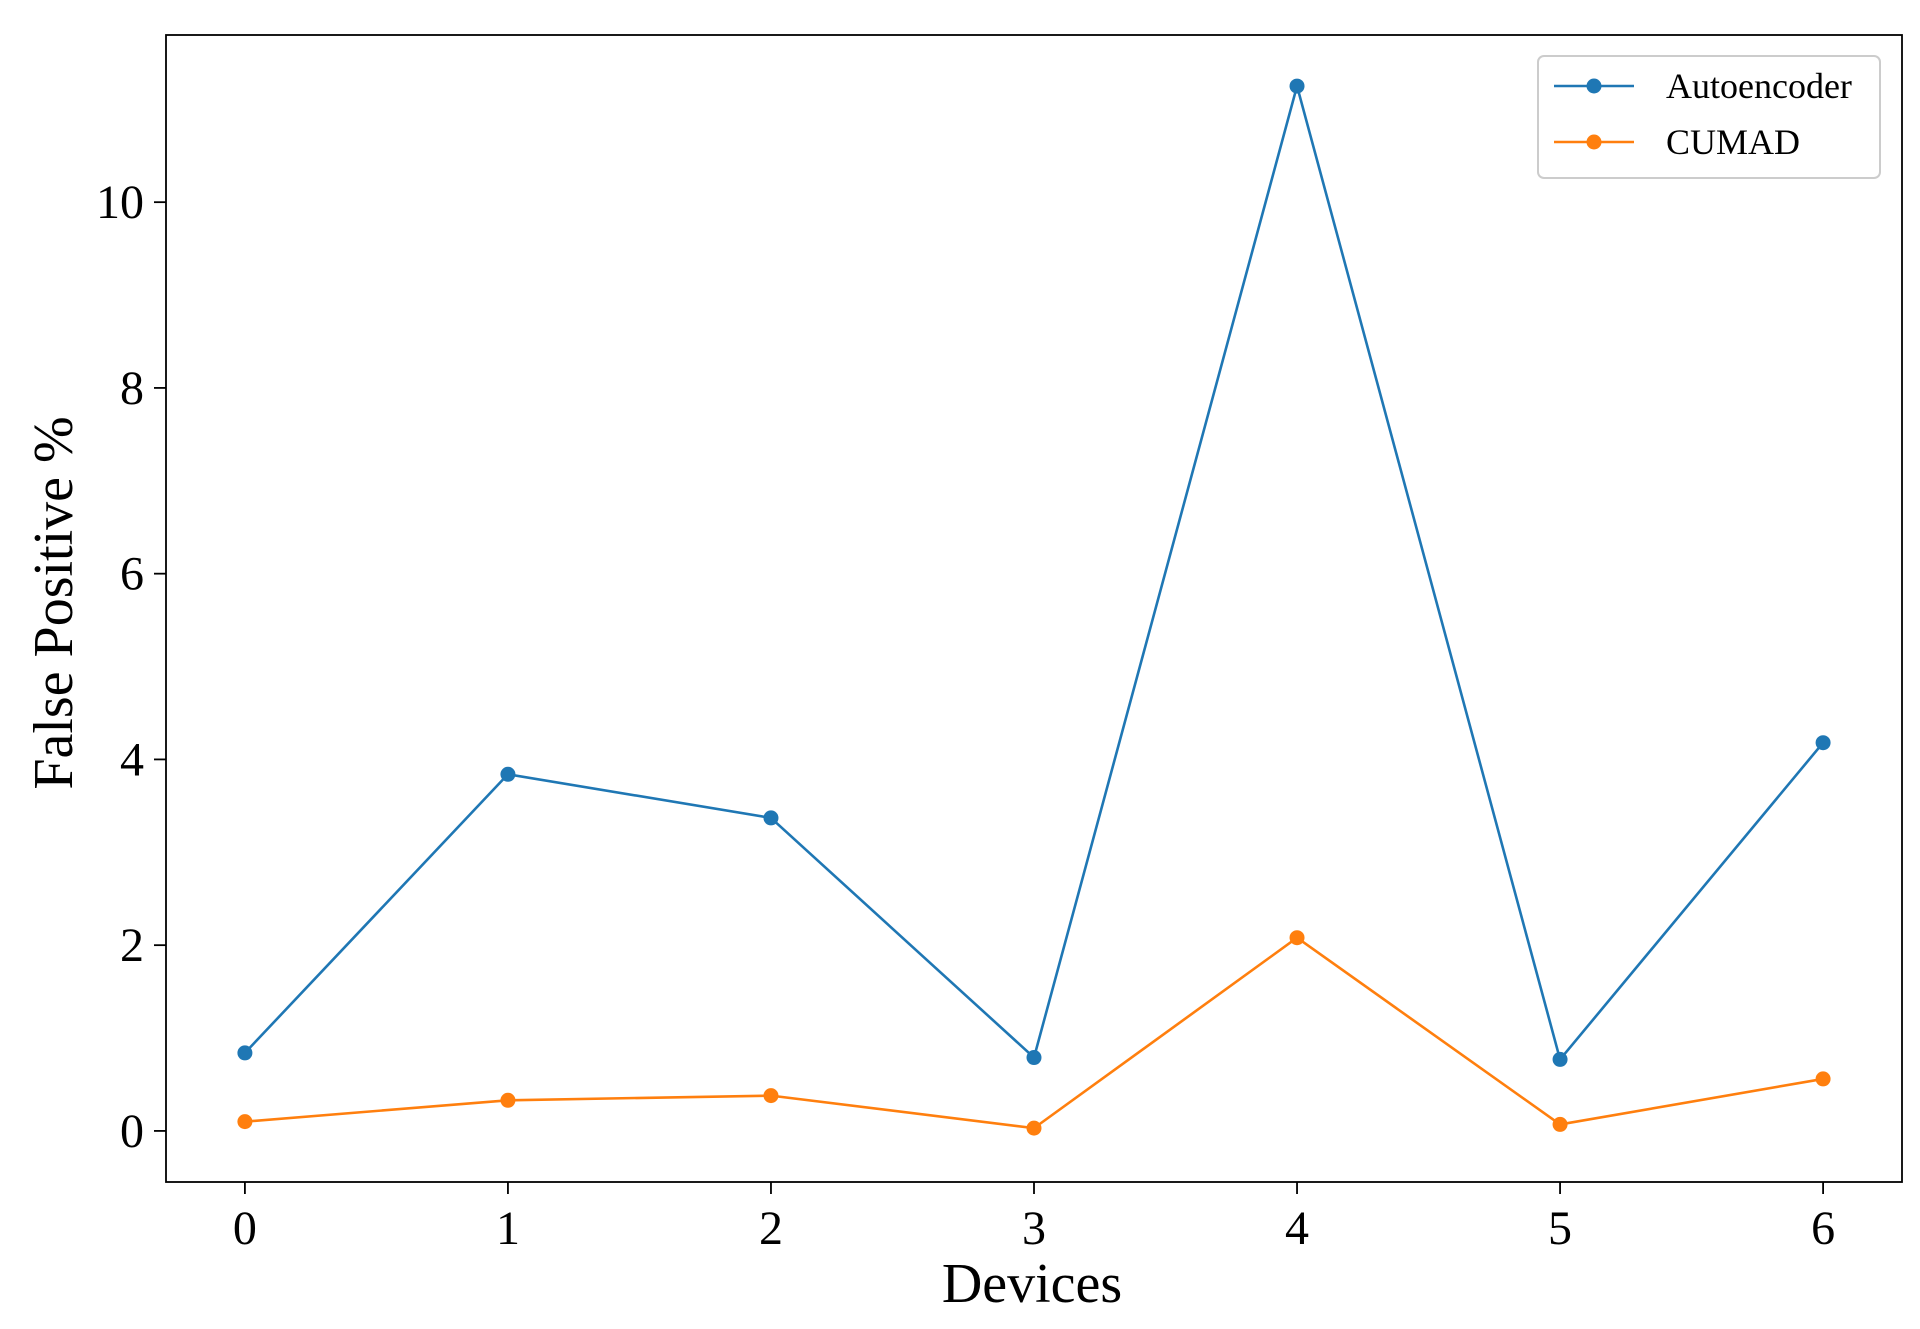 This screenshot has width=1920, height=1329. Describe the element at coordinates (1733, 142) in the screenshot. I see `legend-label-cumad: CUMAD` at that location.